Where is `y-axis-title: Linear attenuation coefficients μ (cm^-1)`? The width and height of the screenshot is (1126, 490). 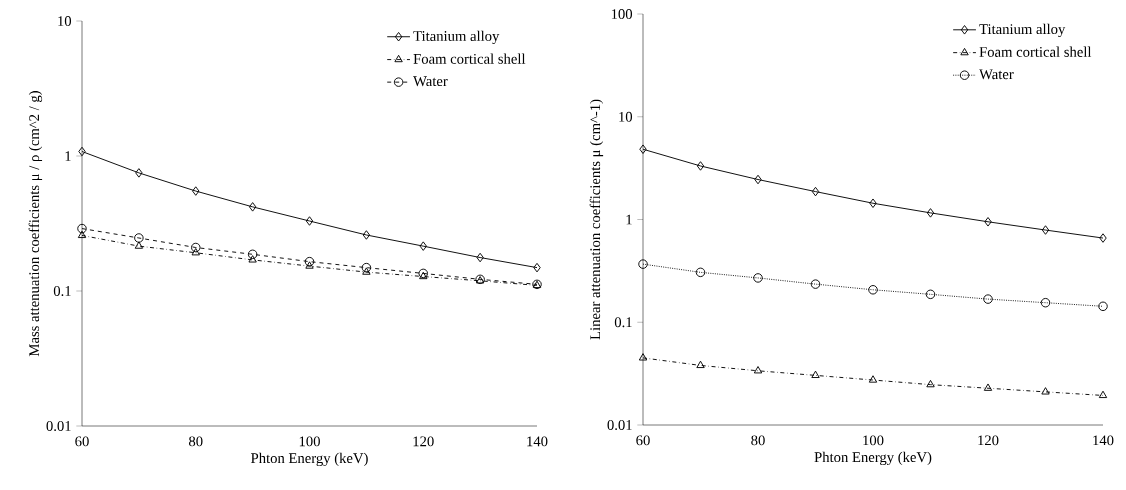 y-axis-title: Linear attenuation coefficients μ (cm^-1) is located at coordinates (596, 219).